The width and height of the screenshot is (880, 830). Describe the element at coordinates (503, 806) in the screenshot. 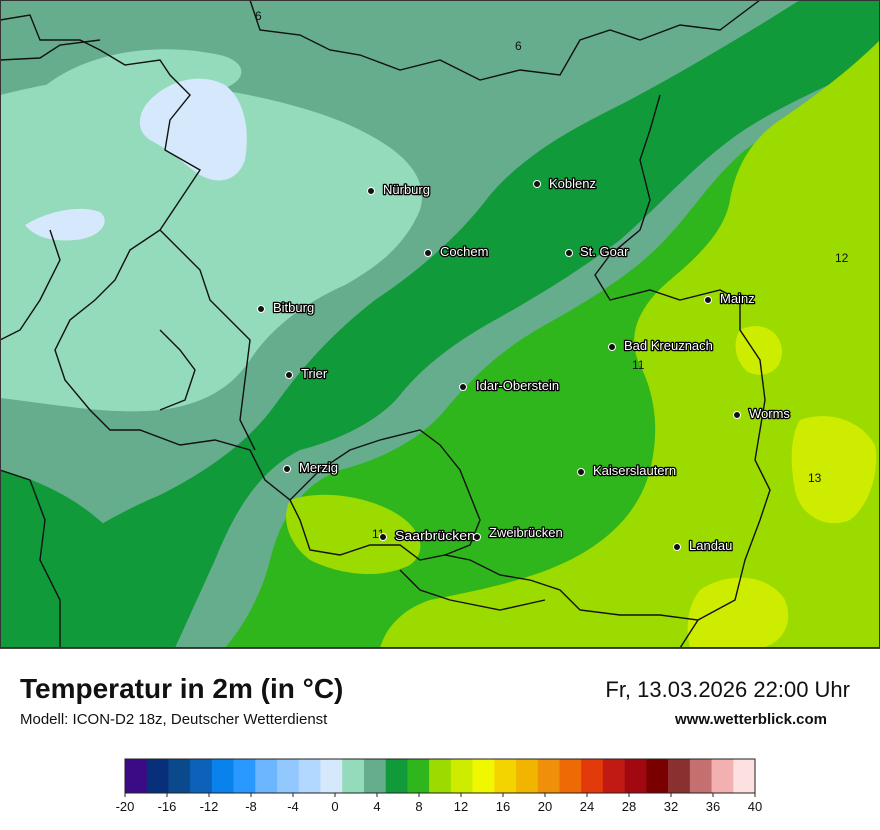

I see `legend-tick-label: 16` at that location.